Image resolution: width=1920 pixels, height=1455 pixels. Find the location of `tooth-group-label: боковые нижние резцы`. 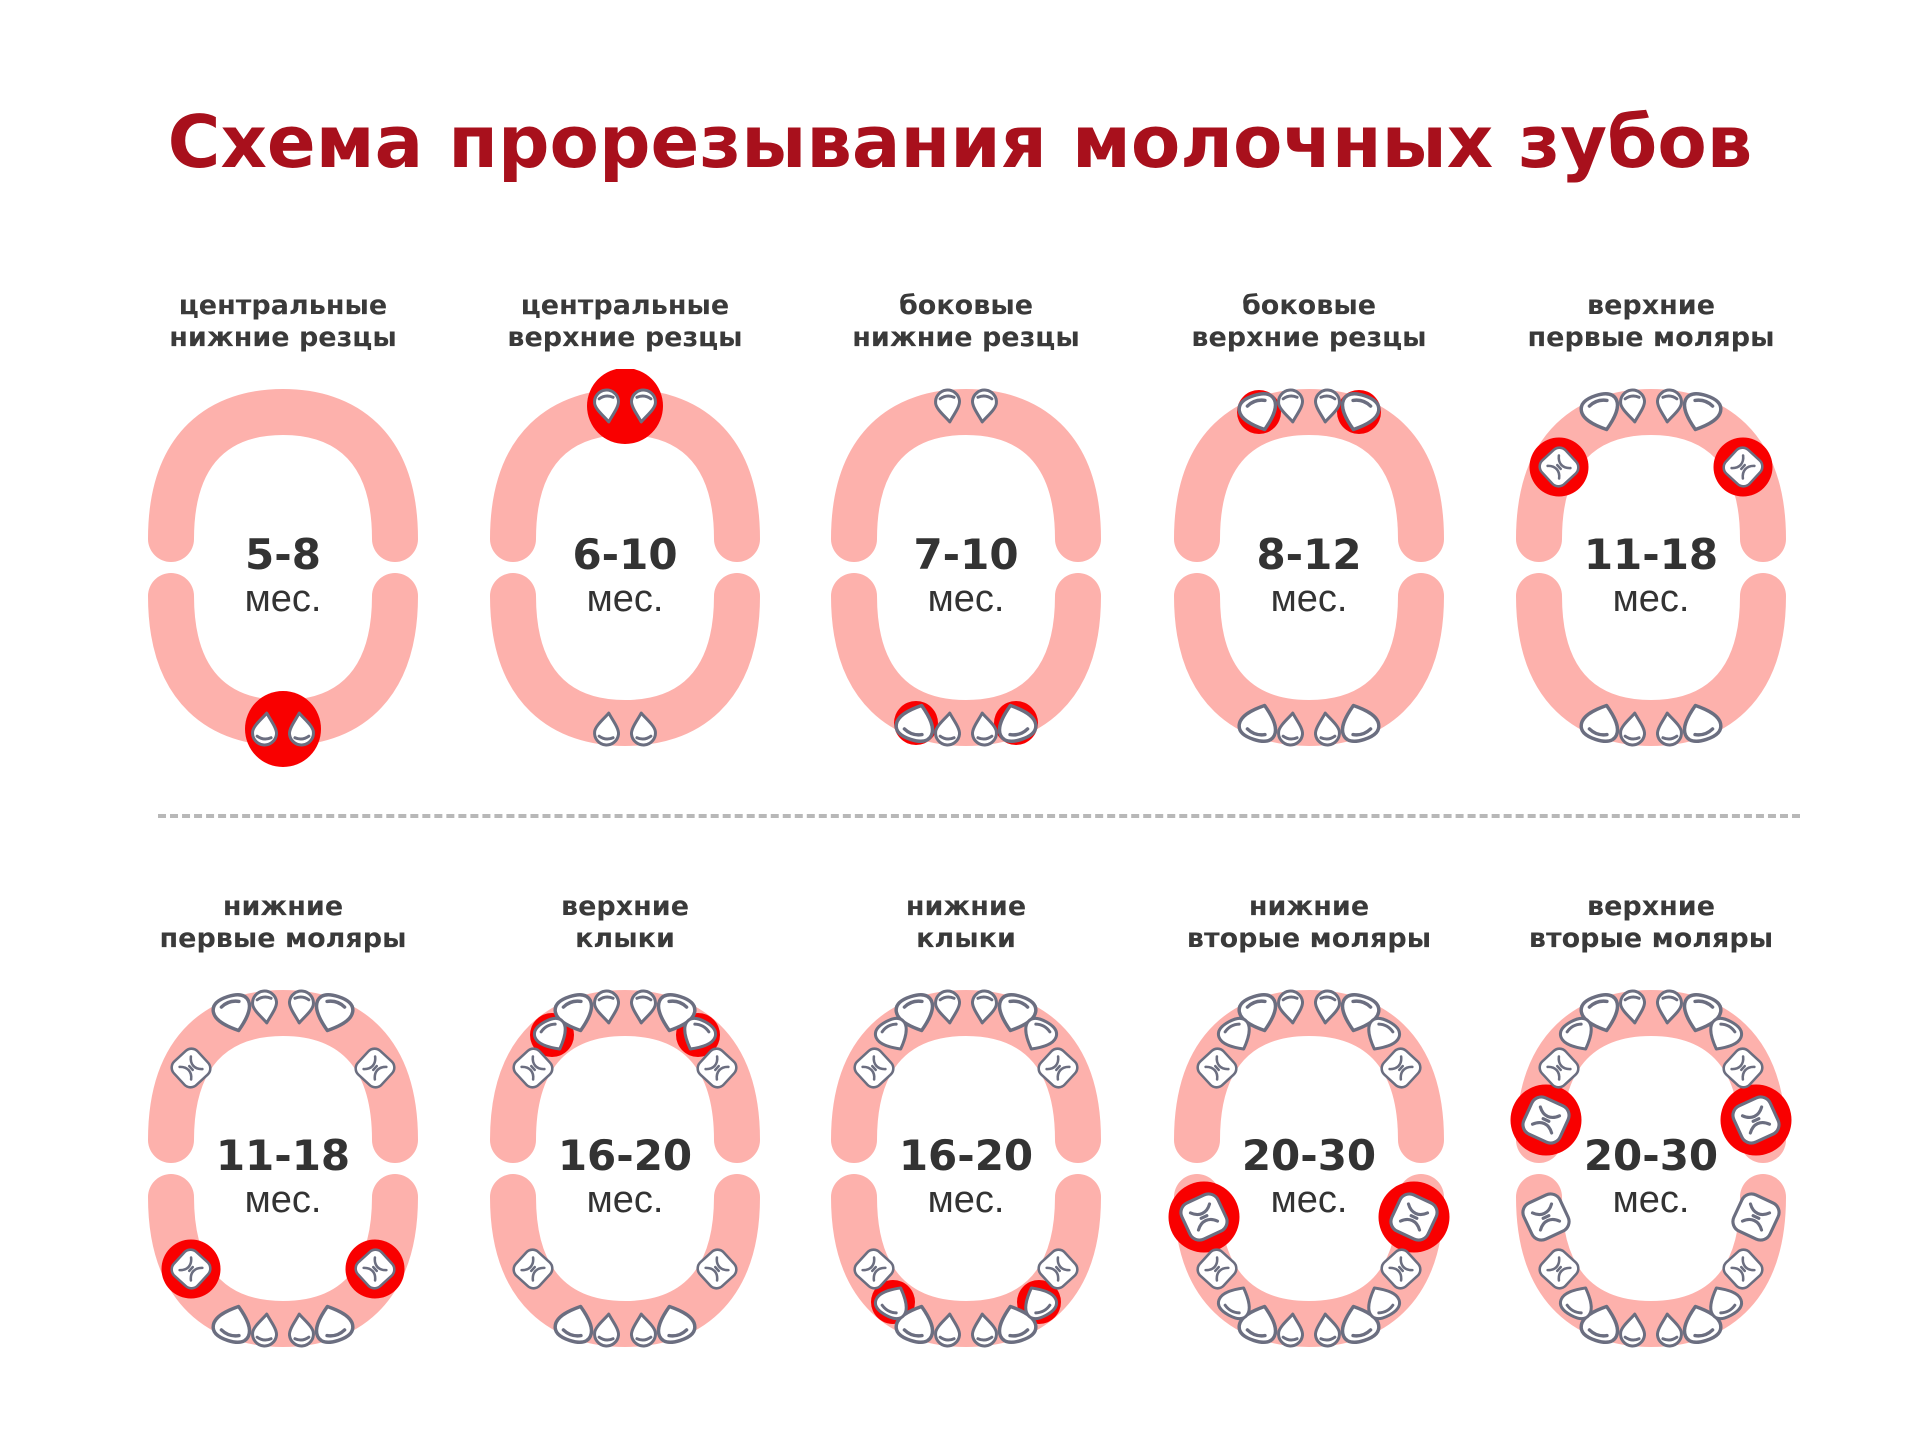

tooth-group-label: боковые нижние резцы is located at coordinates (966, 322).